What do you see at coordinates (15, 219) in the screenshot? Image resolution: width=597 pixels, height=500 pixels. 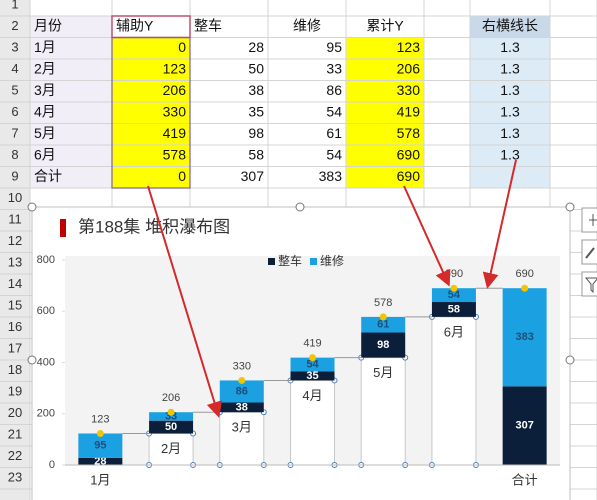 I see `row-number: 11` at bounding box center [15, 219].